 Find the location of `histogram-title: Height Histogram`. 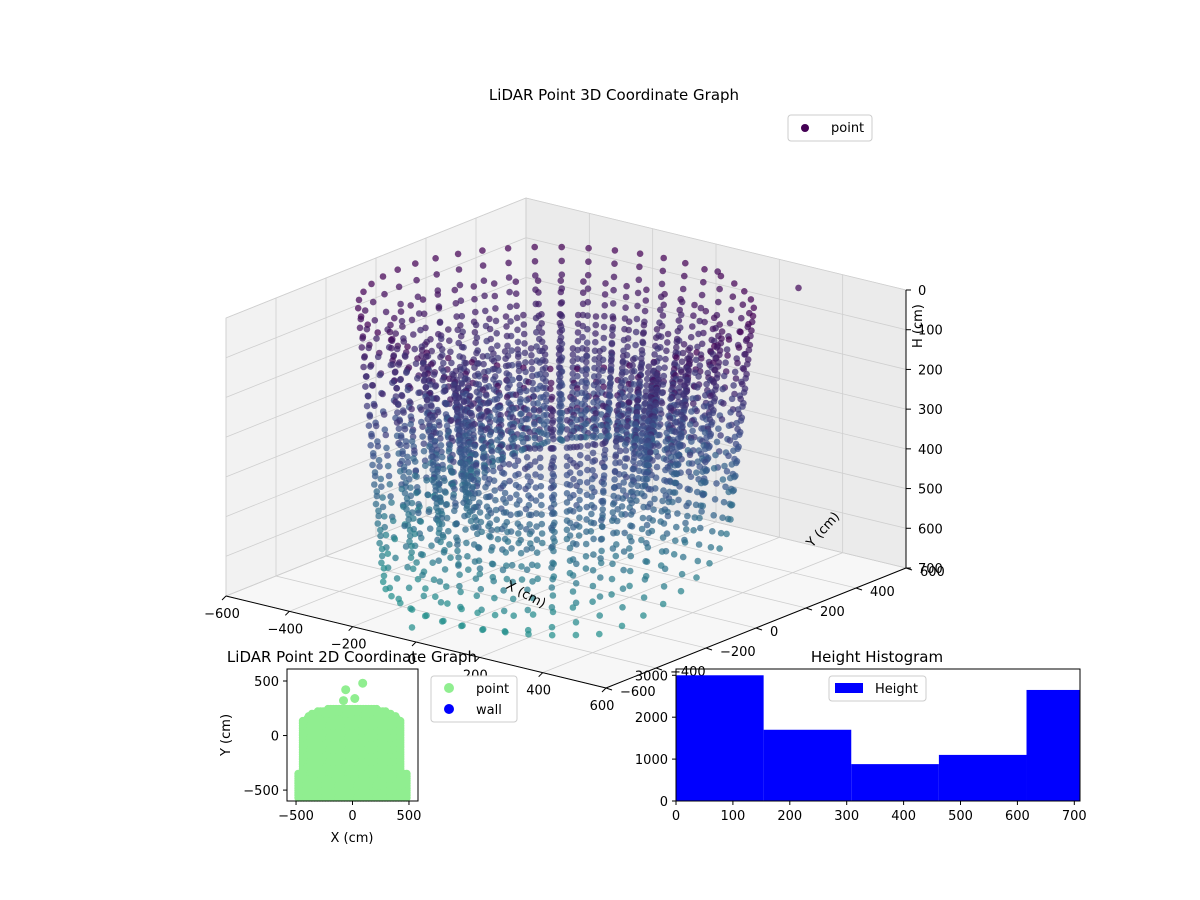

histogram-title: Height Histogram is located at coordinates (877, 657).